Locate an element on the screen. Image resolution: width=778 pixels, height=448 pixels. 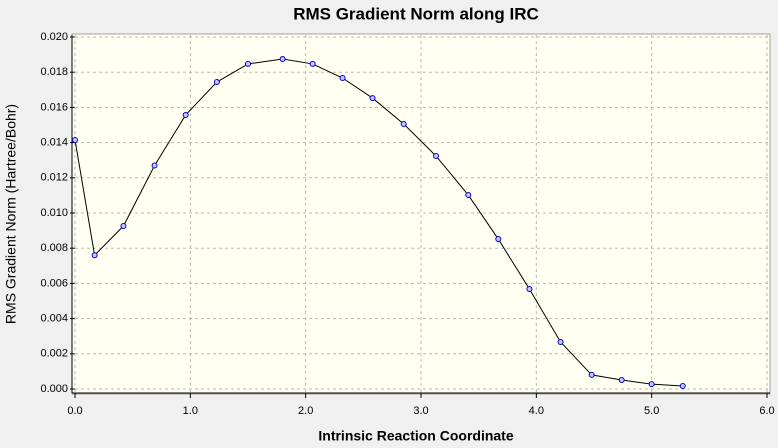
y-tick-label: 0.020 is located at coordinates (54, 37).